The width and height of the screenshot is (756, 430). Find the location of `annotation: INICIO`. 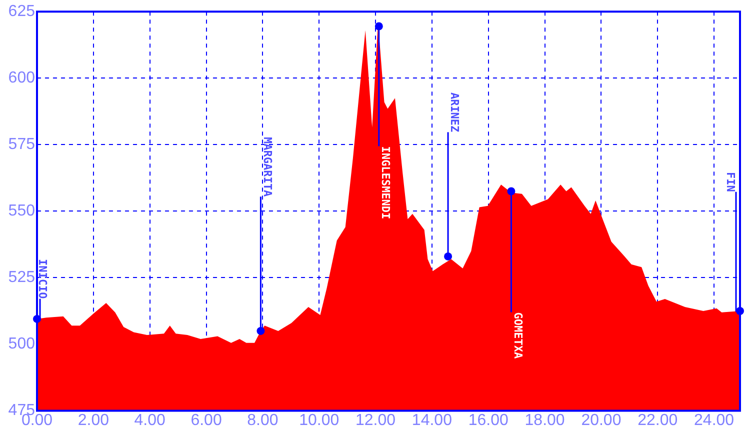

annotation: INICIO is located at coordinates (43, 279).